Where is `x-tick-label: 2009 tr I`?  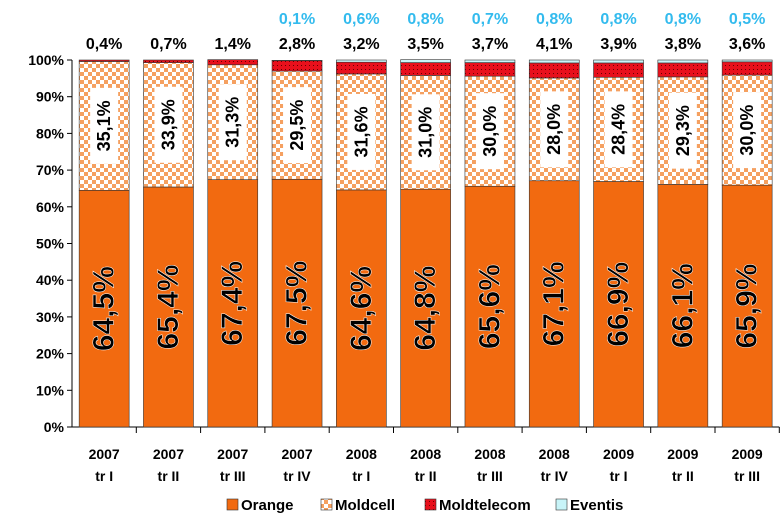 x-tick-label: 2009 tr I is located at coordinates (618, 465).